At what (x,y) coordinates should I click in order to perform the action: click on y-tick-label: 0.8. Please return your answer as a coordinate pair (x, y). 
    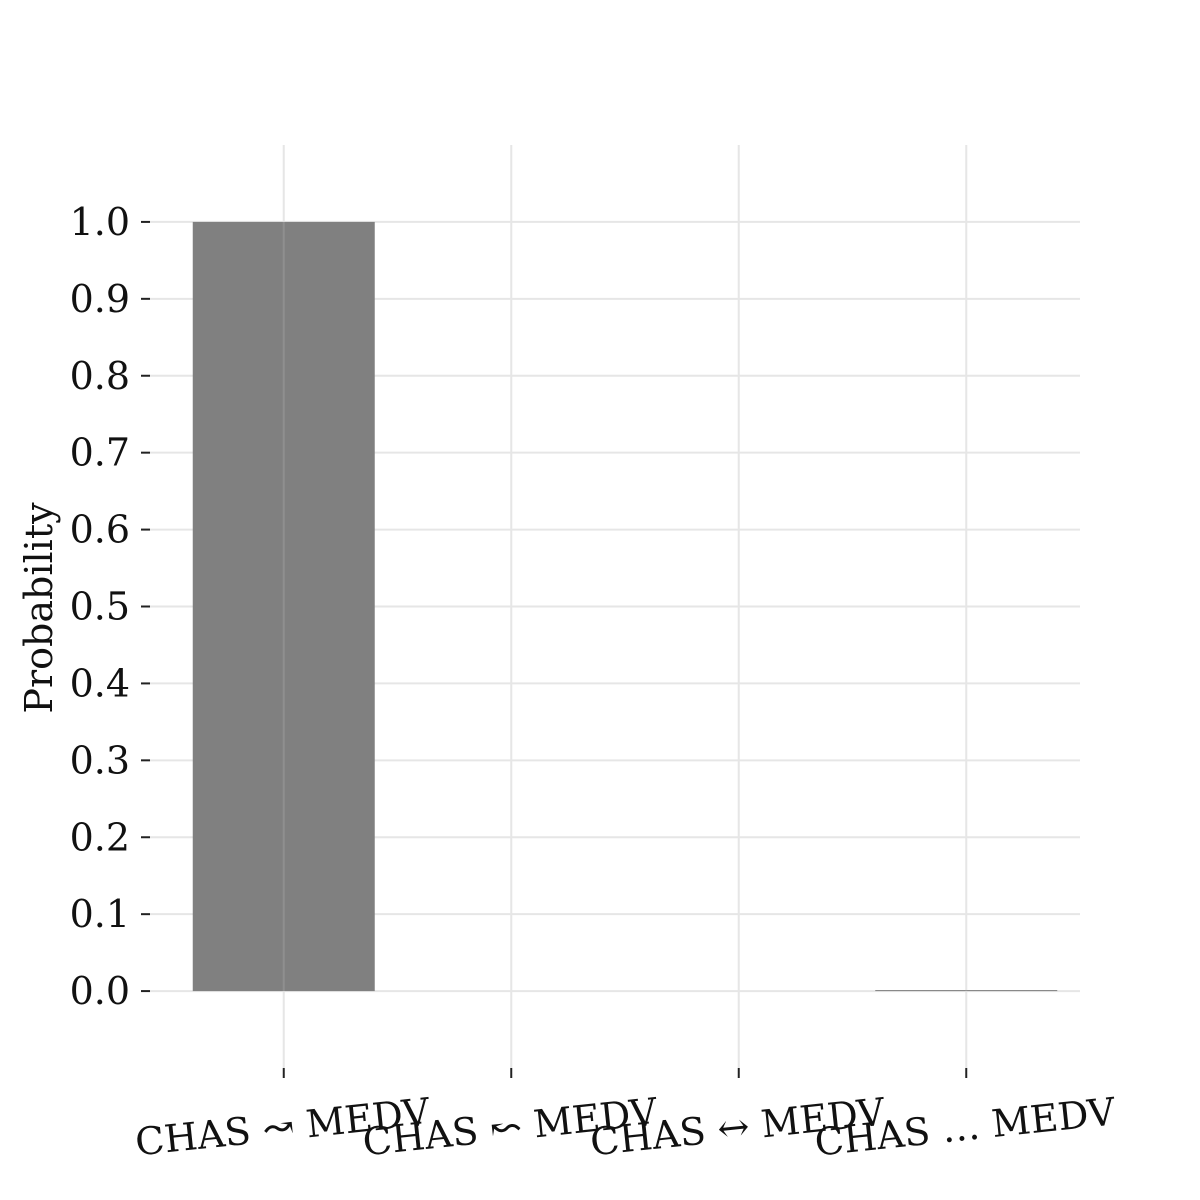
    Looking at the image, I should click on (100, 376).